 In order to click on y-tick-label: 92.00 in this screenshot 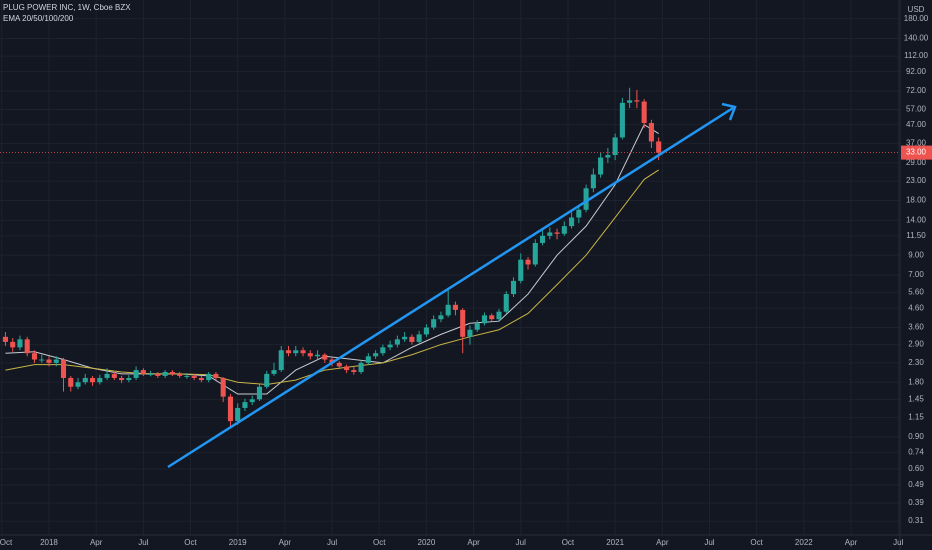, I will do `click(916, 71)`.